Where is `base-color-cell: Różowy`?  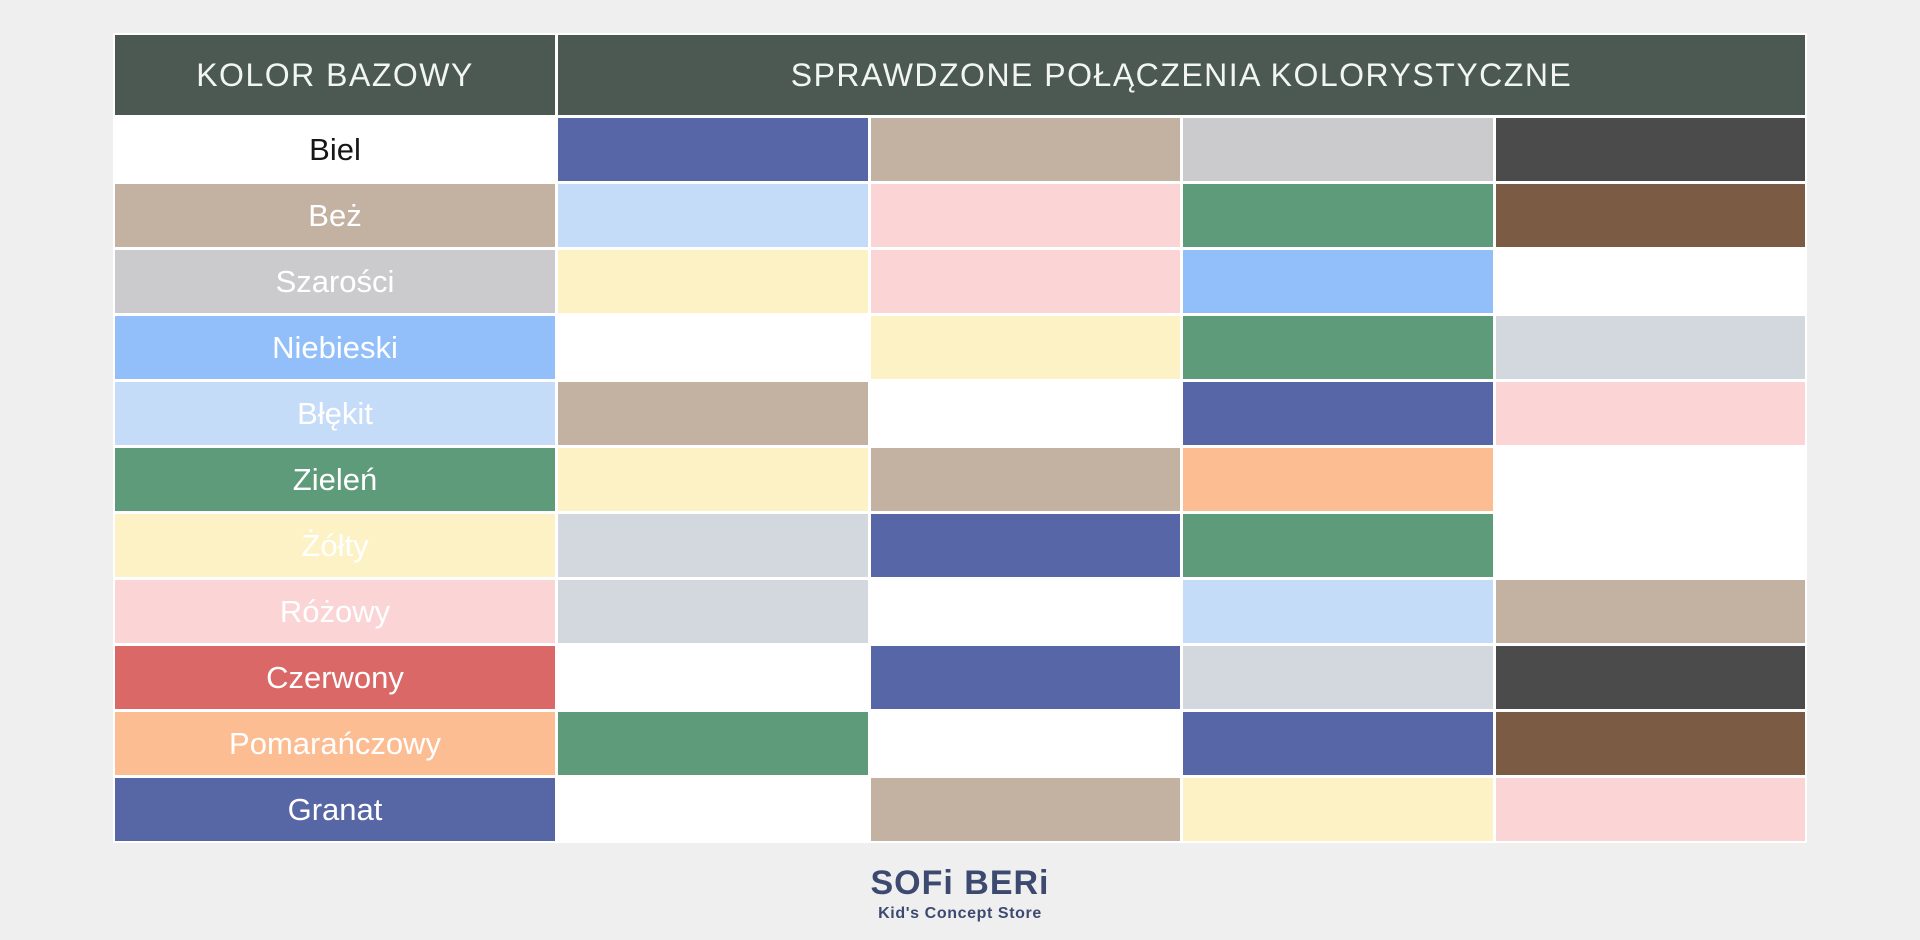 base-color-cell: Różowy is located at coordinates (335, 611).